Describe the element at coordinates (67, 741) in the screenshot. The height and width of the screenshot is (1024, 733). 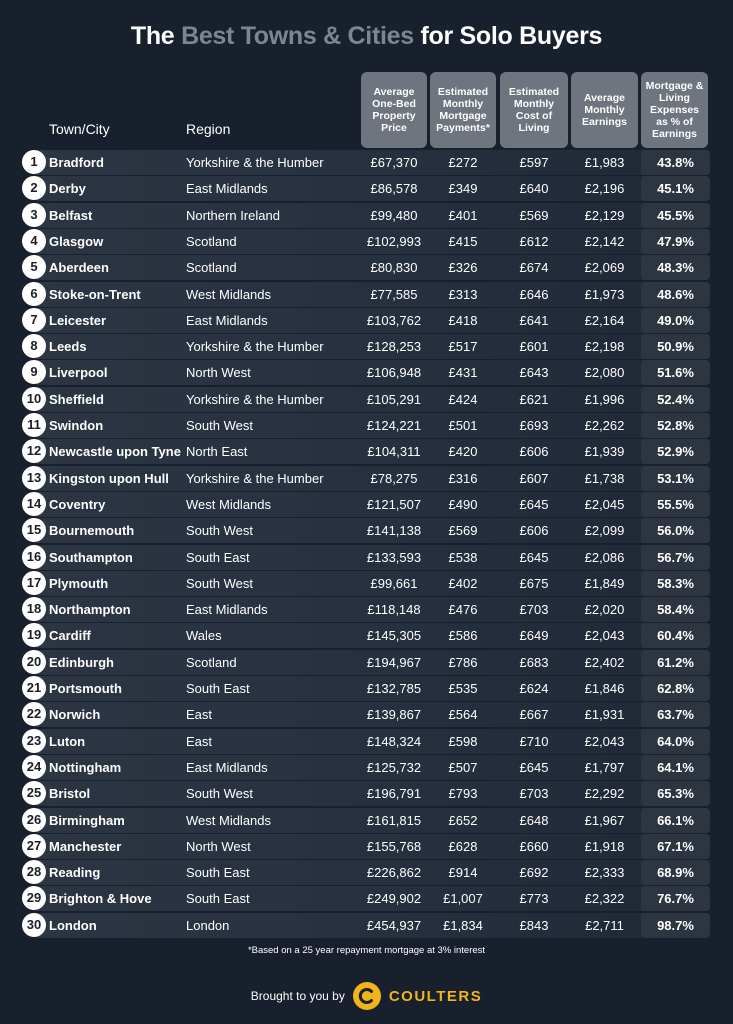
I see `town-name: Luton` at that location.